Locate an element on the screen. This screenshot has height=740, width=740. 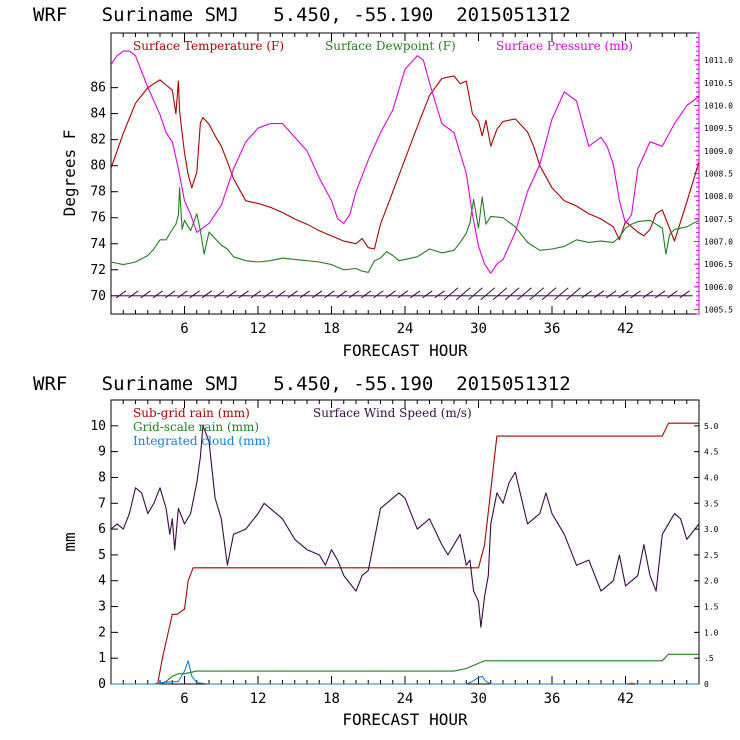
bottom-x-axis-label: FORECAST HOUR is located at coordinates (405, 719).